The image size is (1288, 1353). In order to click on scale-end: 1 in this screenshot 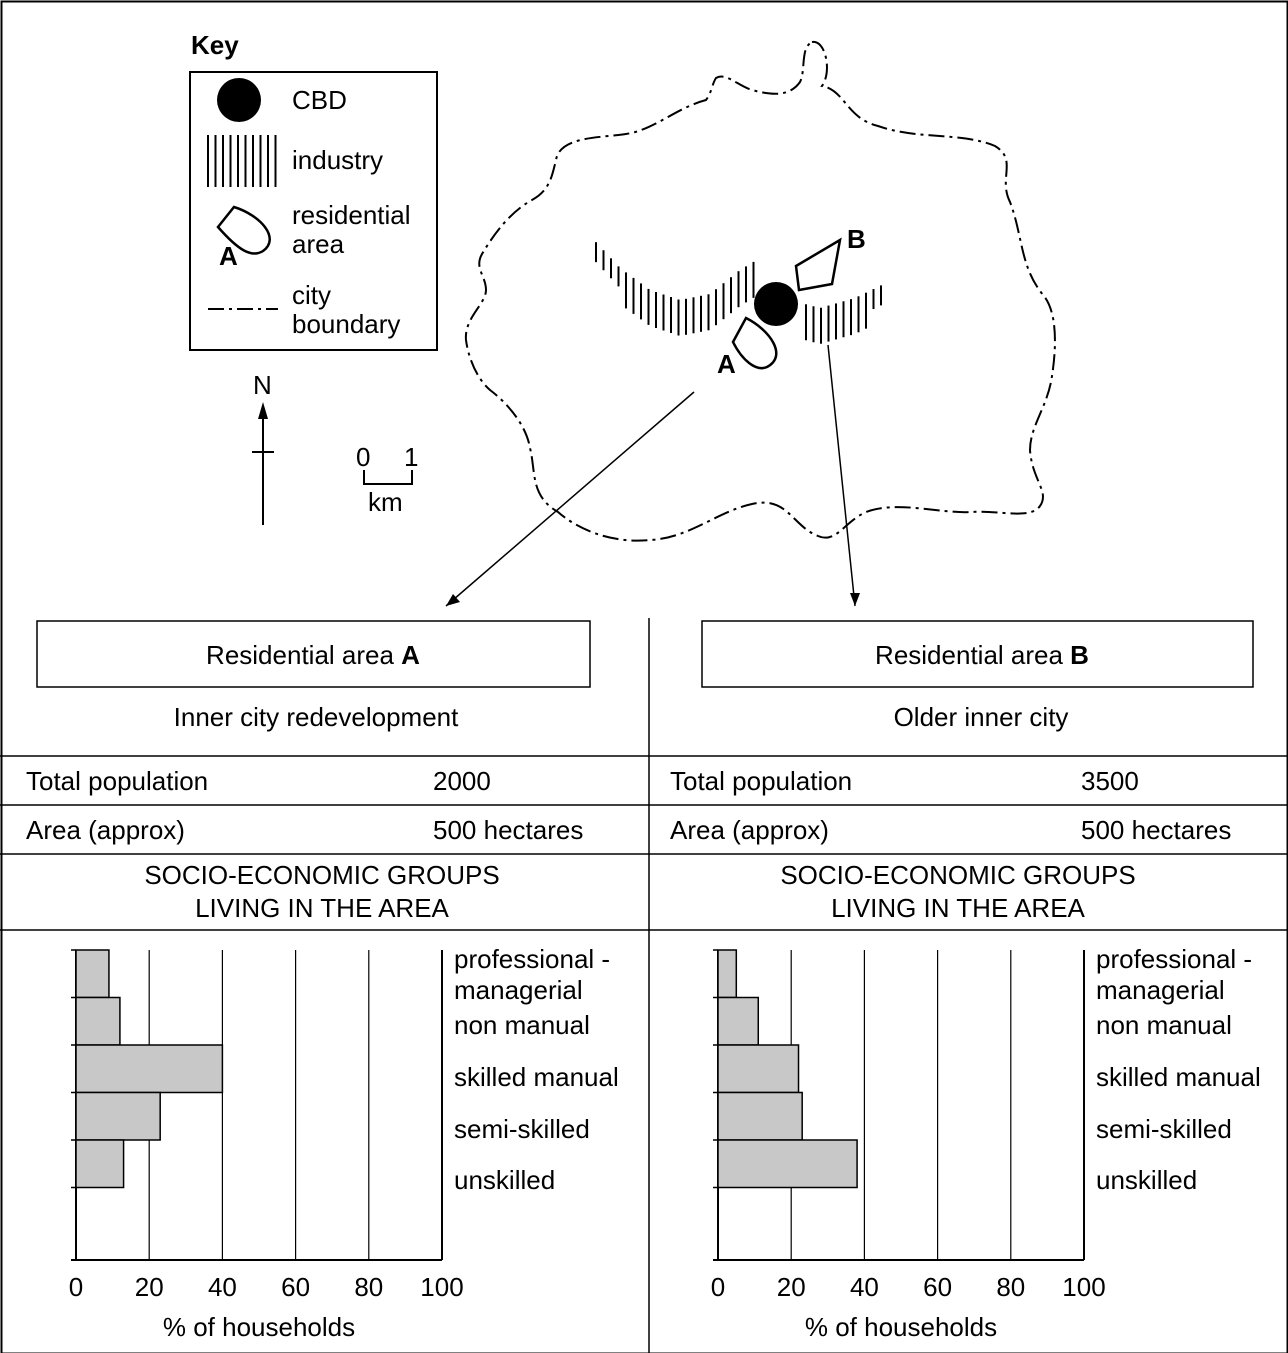, I will do `click(411, 457)`.